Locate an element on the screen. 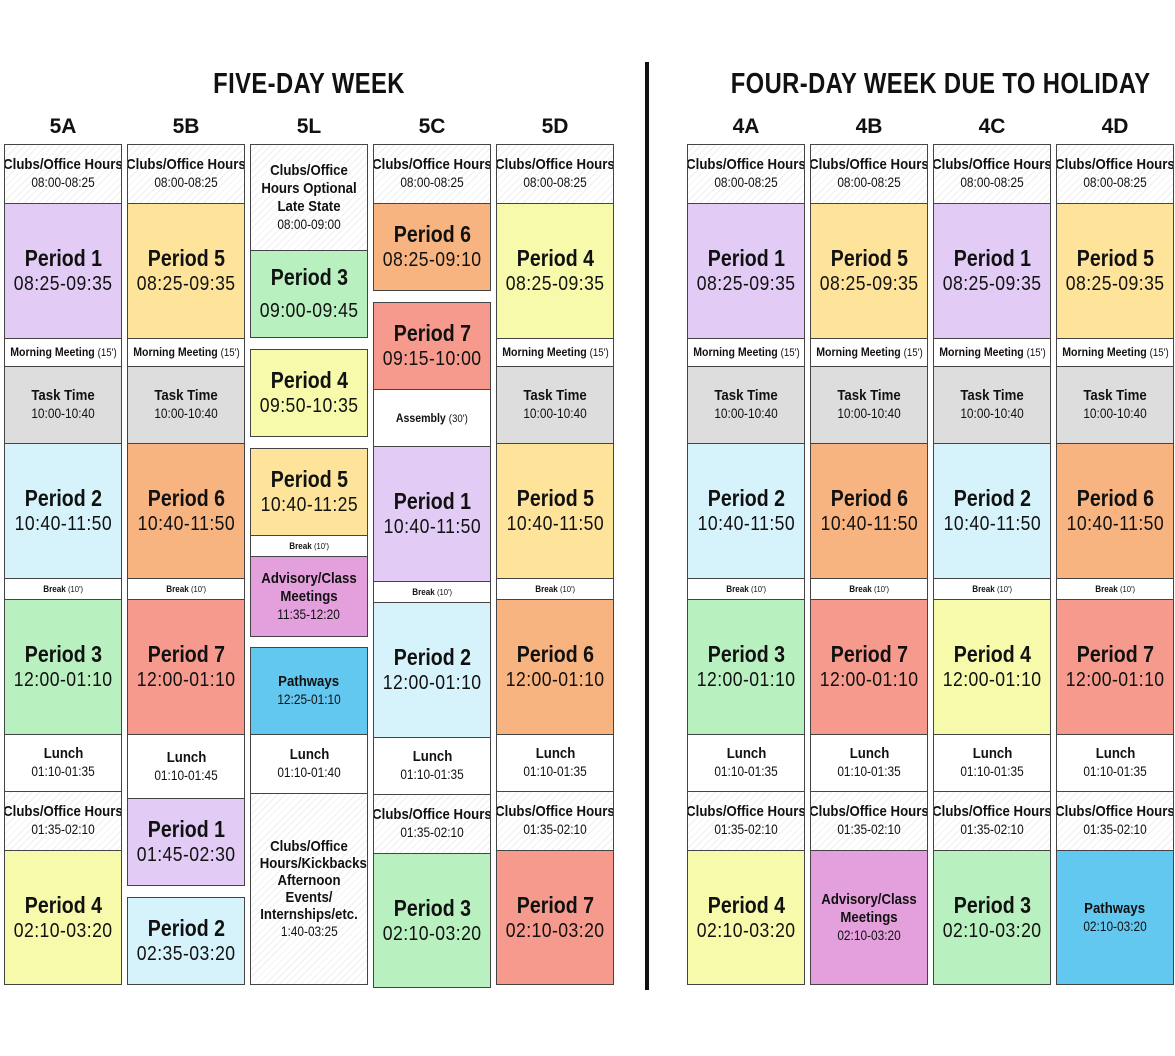 The width and height of the screenshot is (1175, 1056). column-header-4b: 4B is located at coordinates (869, 126).